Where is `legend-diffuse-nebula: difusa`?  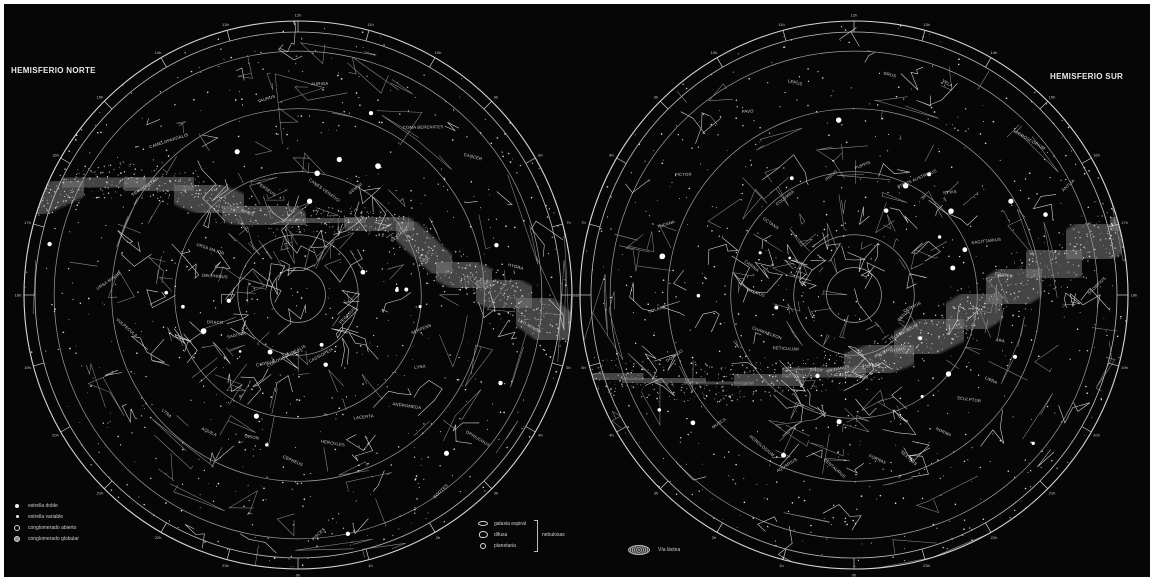 legend-diffuse-nebula: difusa is located at coordinates (533, 534).